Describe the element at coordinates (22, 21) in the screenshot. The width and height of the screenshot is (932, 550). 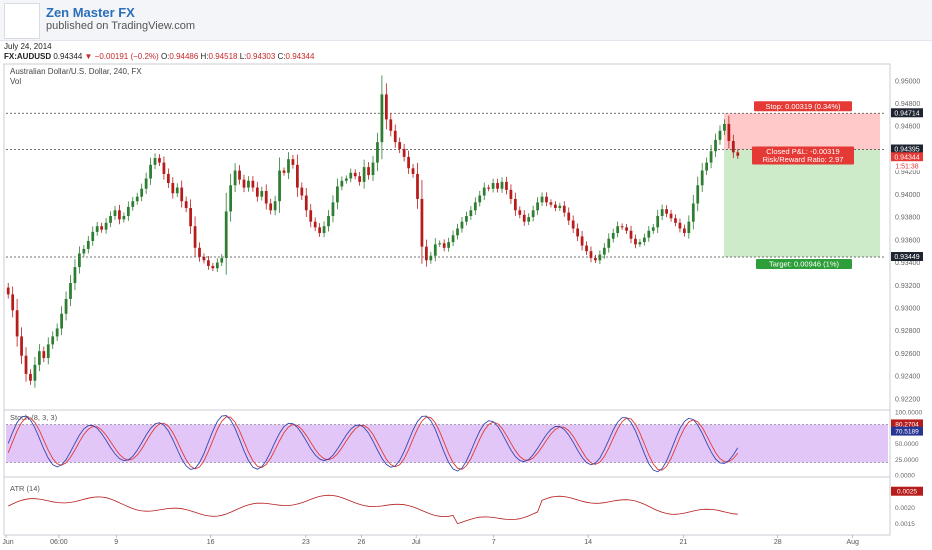
I see `author-avatar` at that location.